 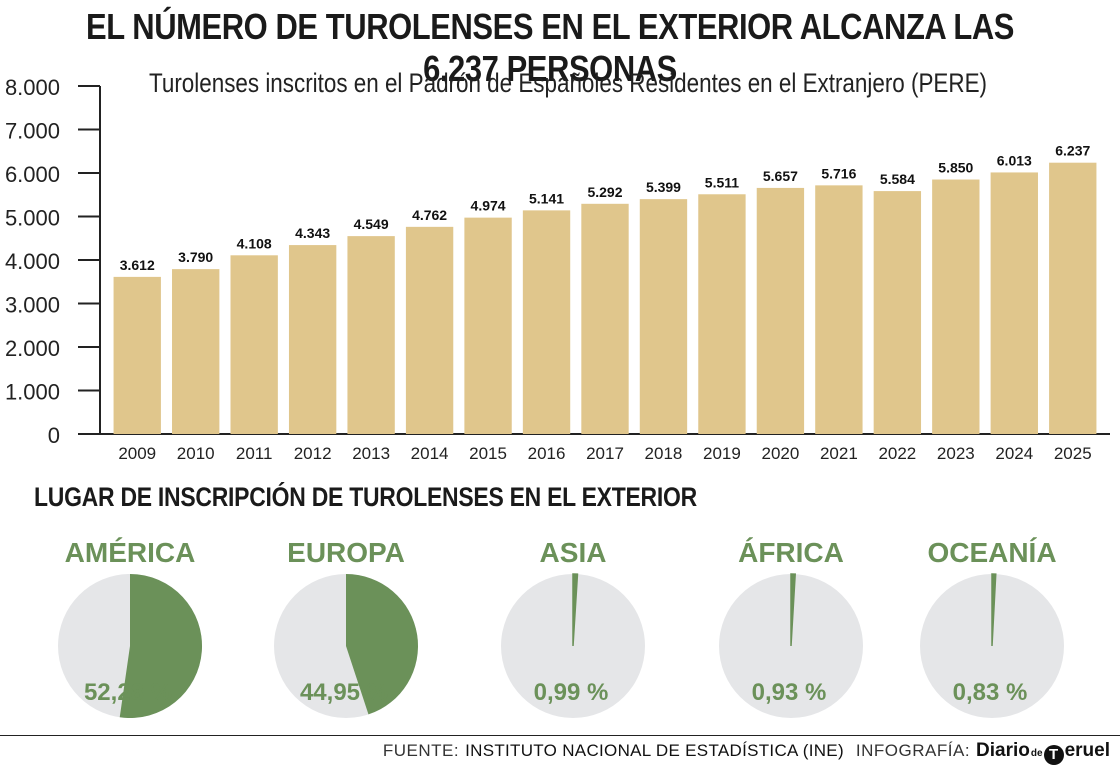 I want to click on pie-1: AMÉRICA 52,28 %, so click(x=130, y=627).